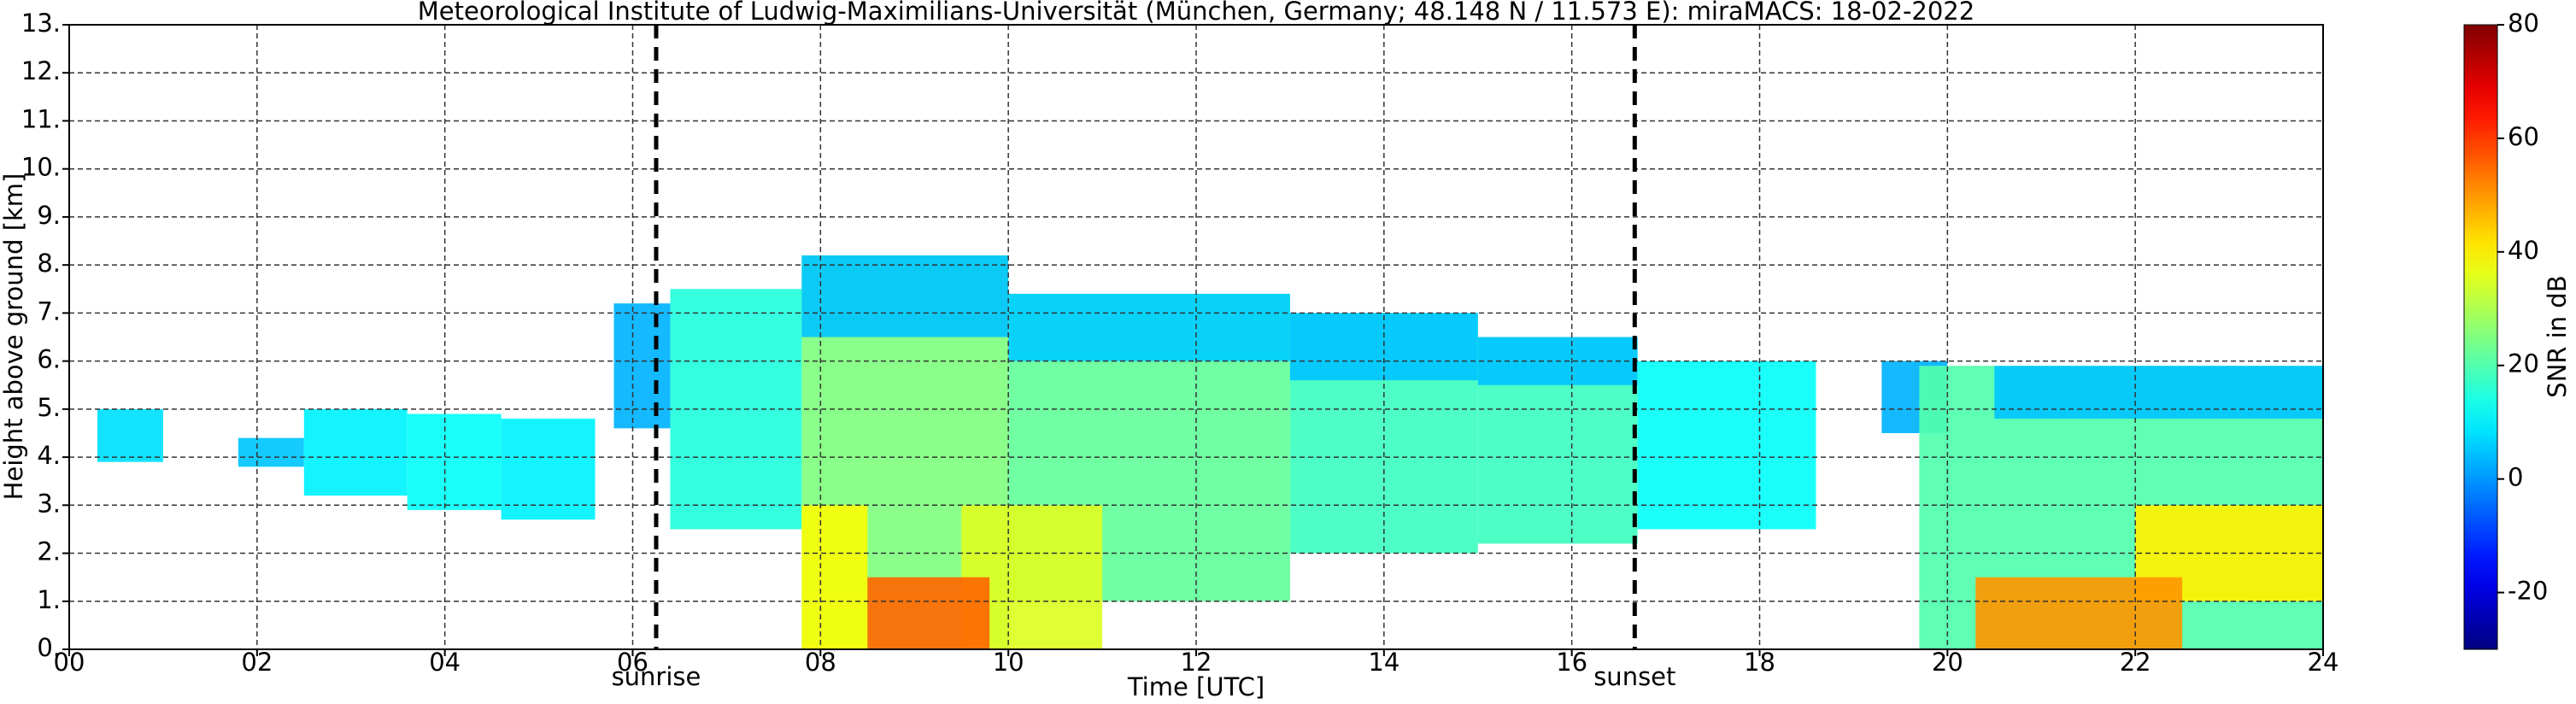 This screenshot has width=2576, height=704. I want to click on x-tick-label: 14, so click(1383, 662).